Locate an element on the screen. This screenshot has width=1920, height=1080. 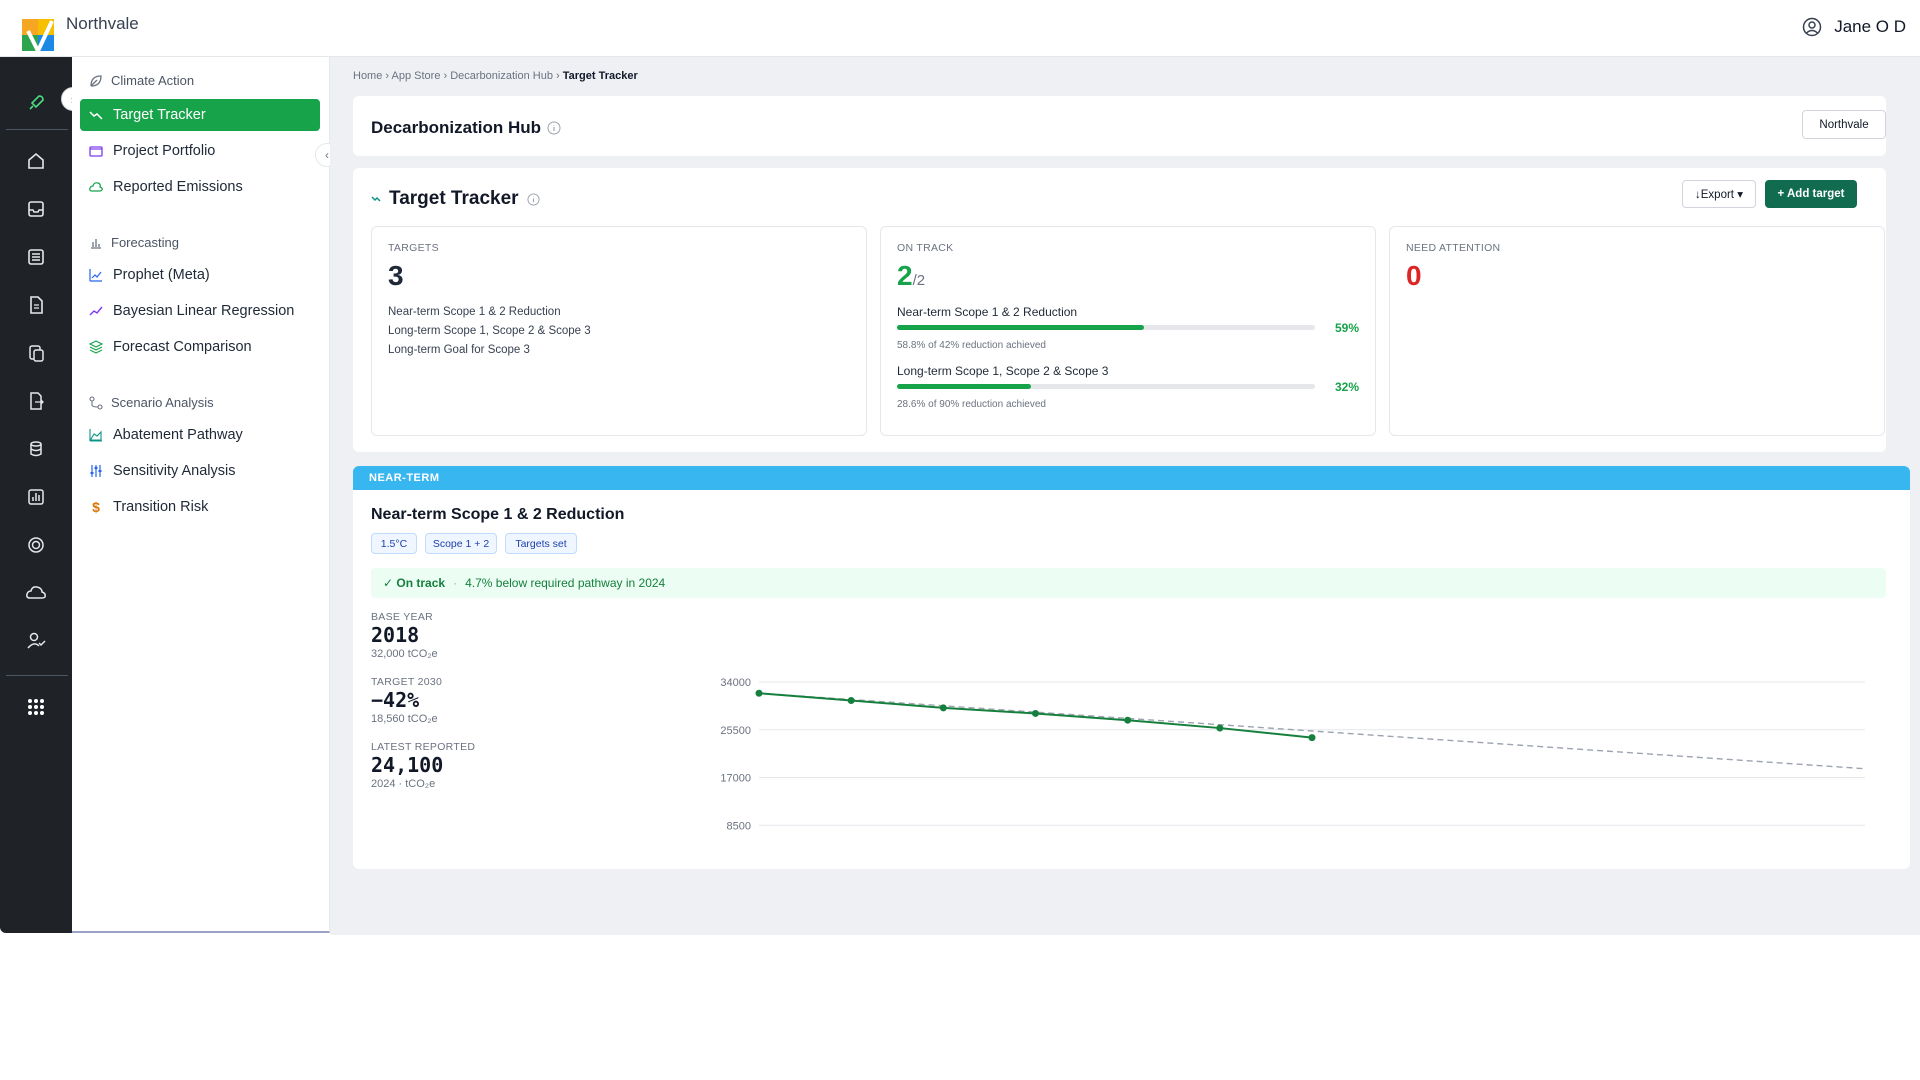
y-tick-label: 8500 is located at coordinates (739, 826).